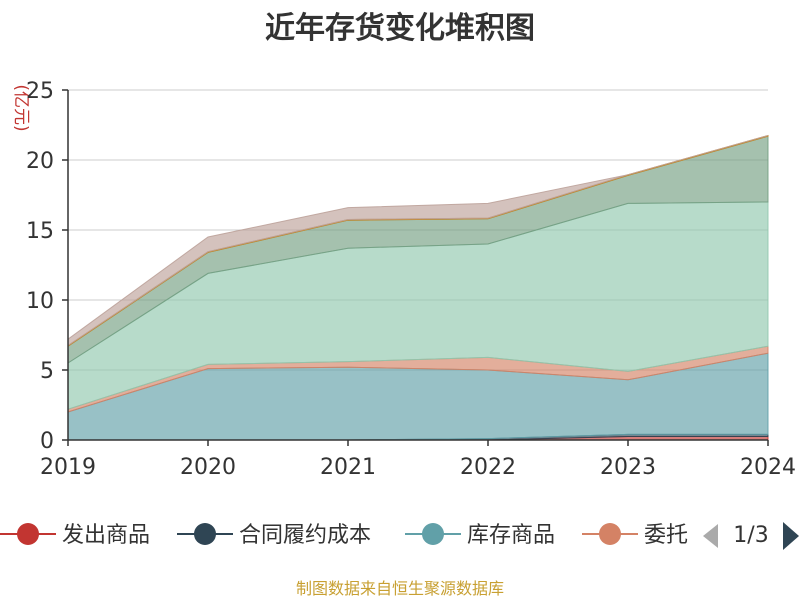  Describe the element at coordinates (348, 467) in the screenshot. I see `x-tick-label-2021: 2021` at that location.